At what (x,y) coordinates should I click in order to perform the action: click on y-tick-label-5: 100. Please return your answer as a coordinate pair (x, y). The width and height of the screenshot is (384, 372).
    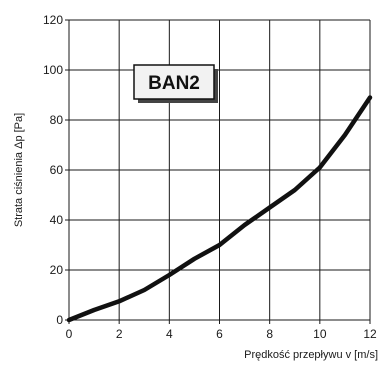
    Looking at the image, I should click on (53, 70).